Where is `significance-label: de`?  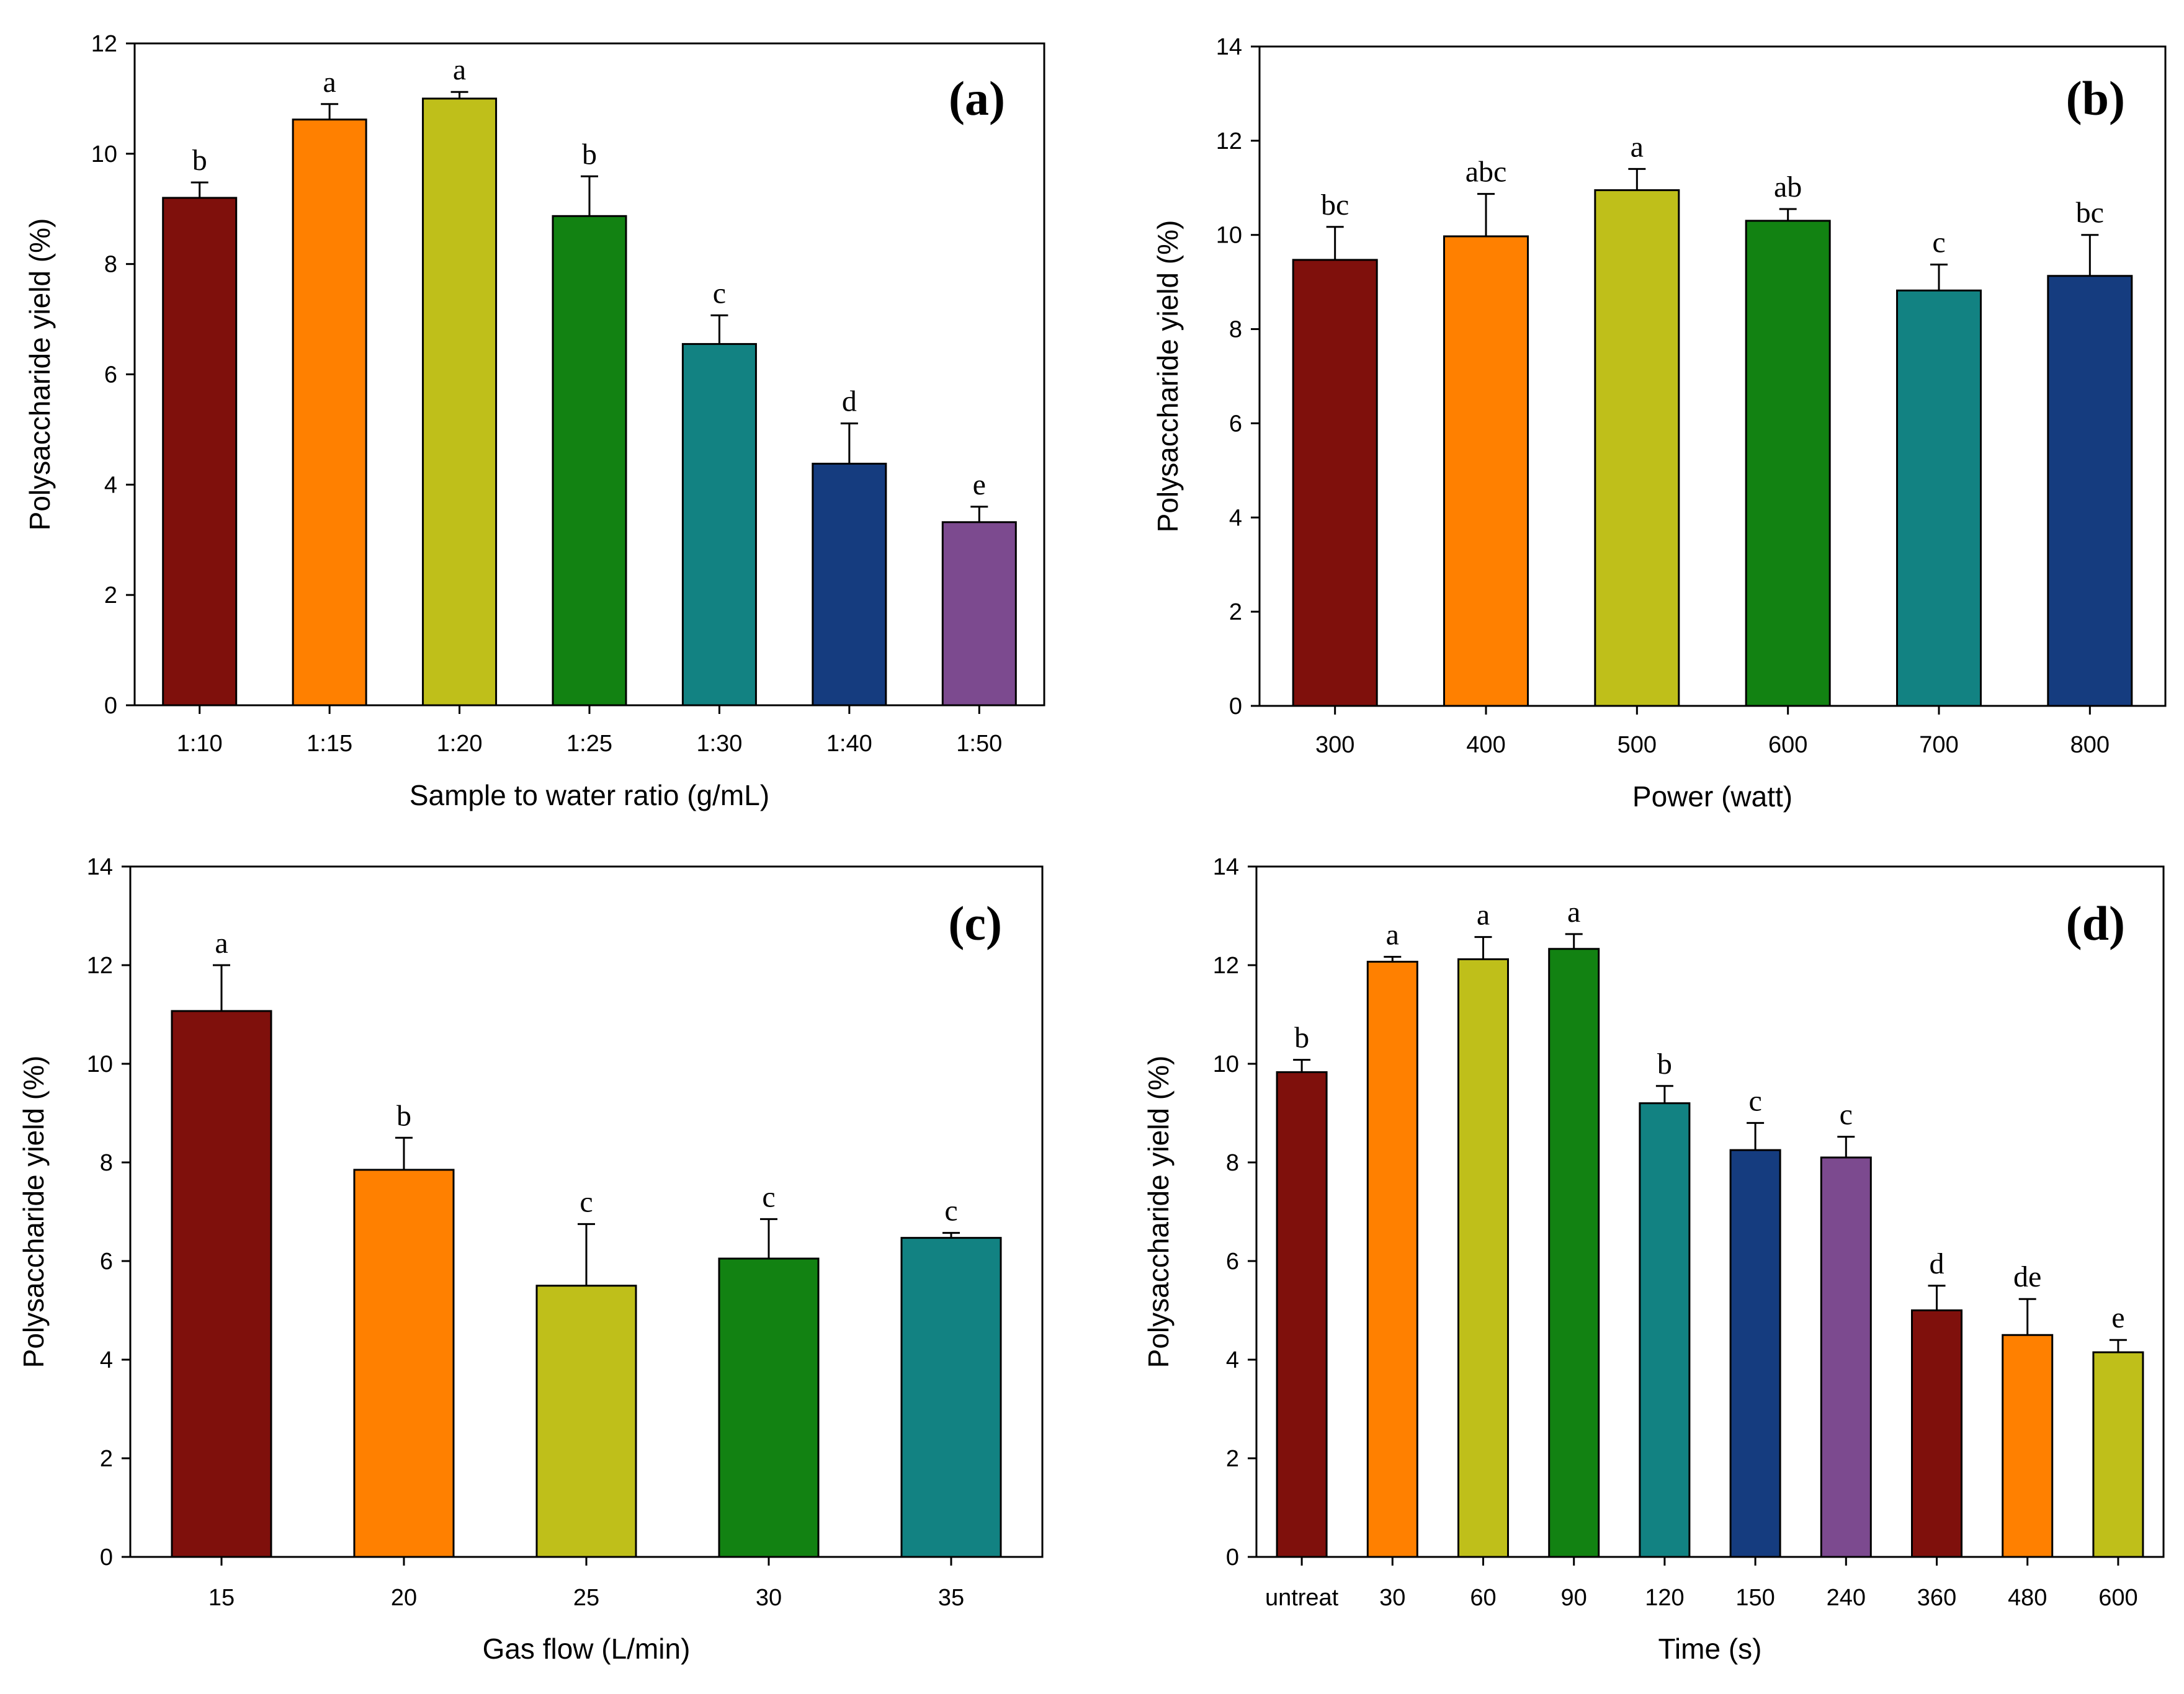 significance-label: de is located at coordinates (2027, 1276).